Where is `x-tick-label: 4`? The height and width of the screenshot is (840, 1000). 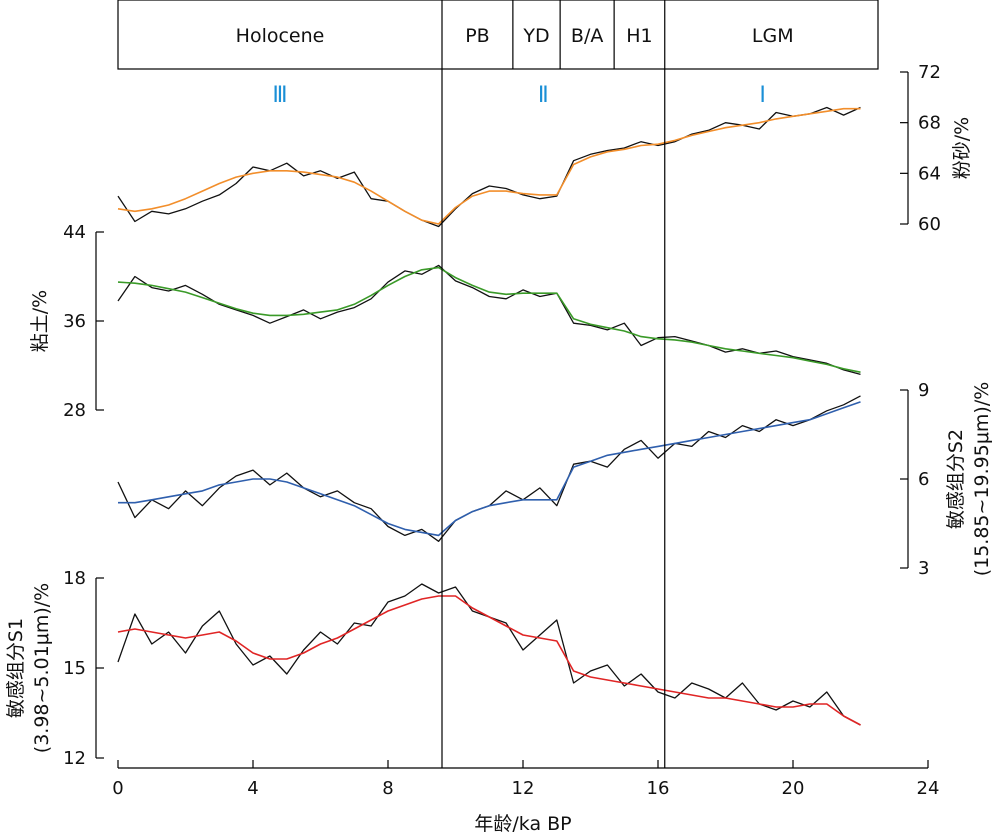 x-tick-label: 4 is located at coordinates (252, 788).